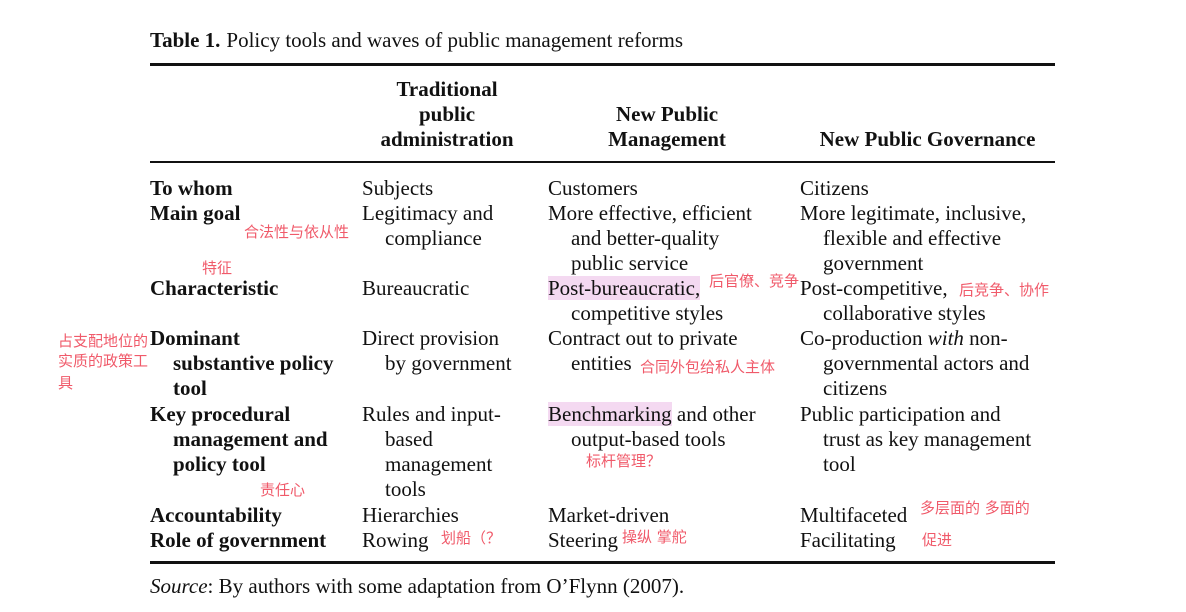 Image resolution: width=1186 pixels, height=612 pixels. I want to click on cell-traditional-dominant-tool: Direct provision by government, so click(437, 351).